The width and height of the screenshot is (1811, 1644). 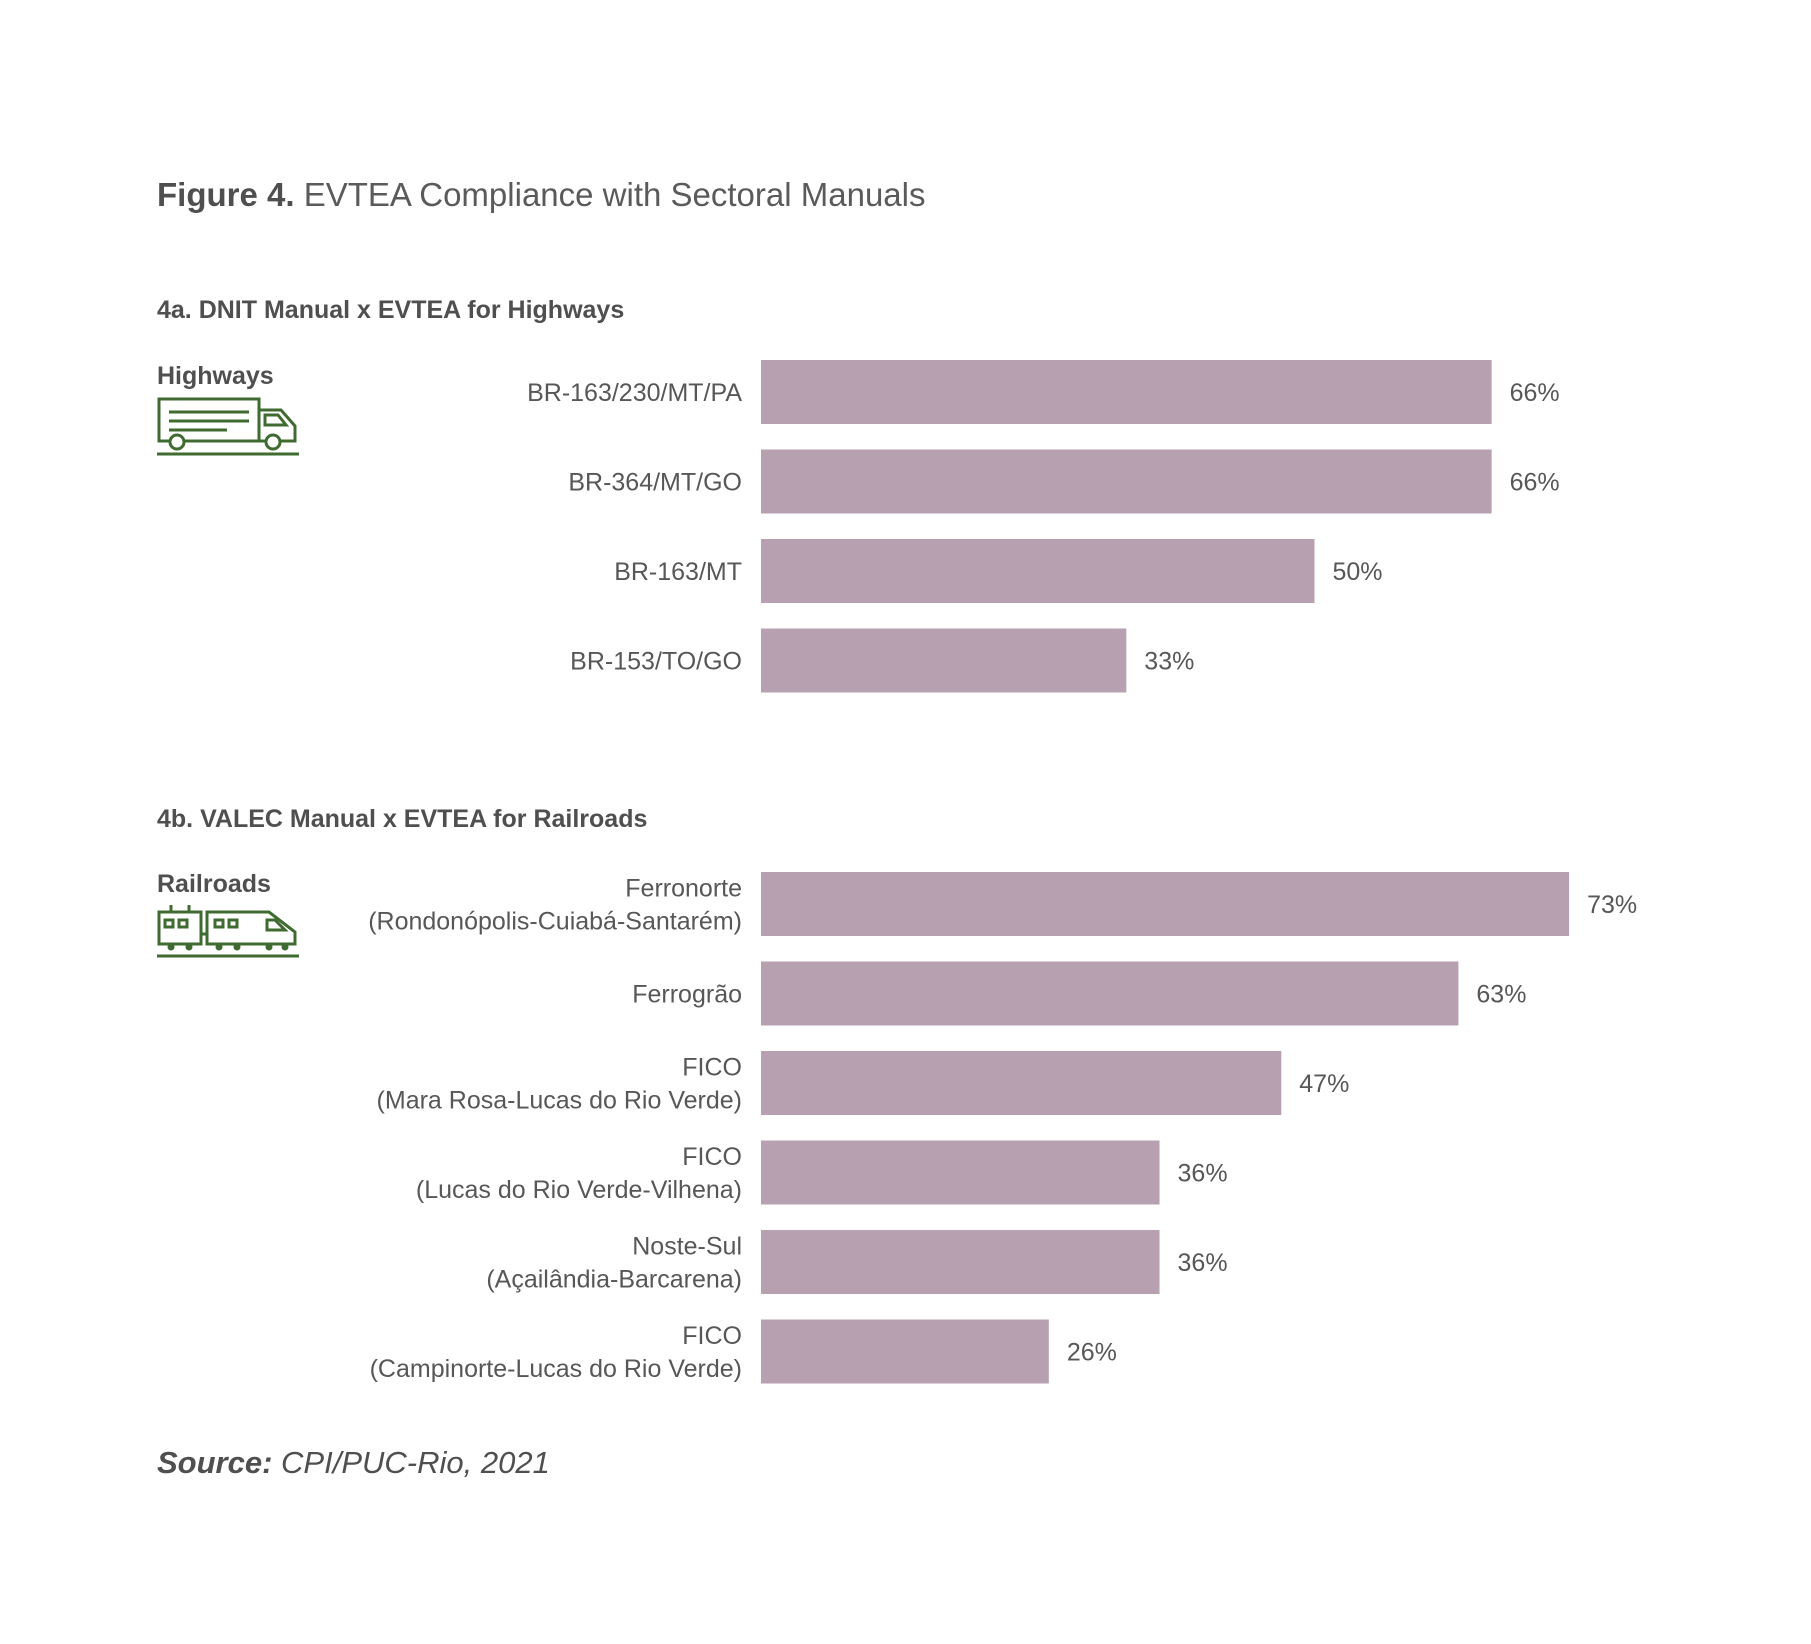 I want to click on bar-value-label: 73%, so click(x=1612, y=905).